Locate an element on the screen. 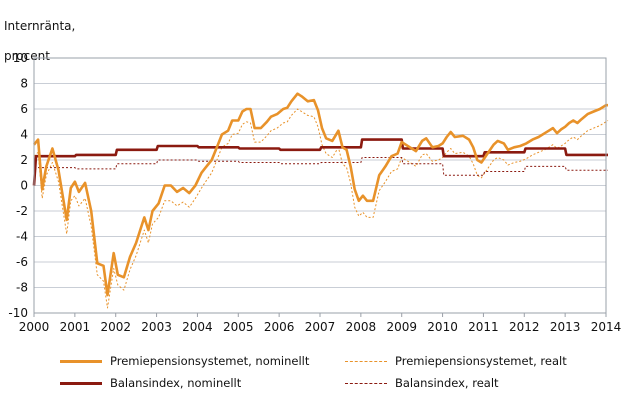  y-tick-label: -6 is located at coordinates (22, 262).